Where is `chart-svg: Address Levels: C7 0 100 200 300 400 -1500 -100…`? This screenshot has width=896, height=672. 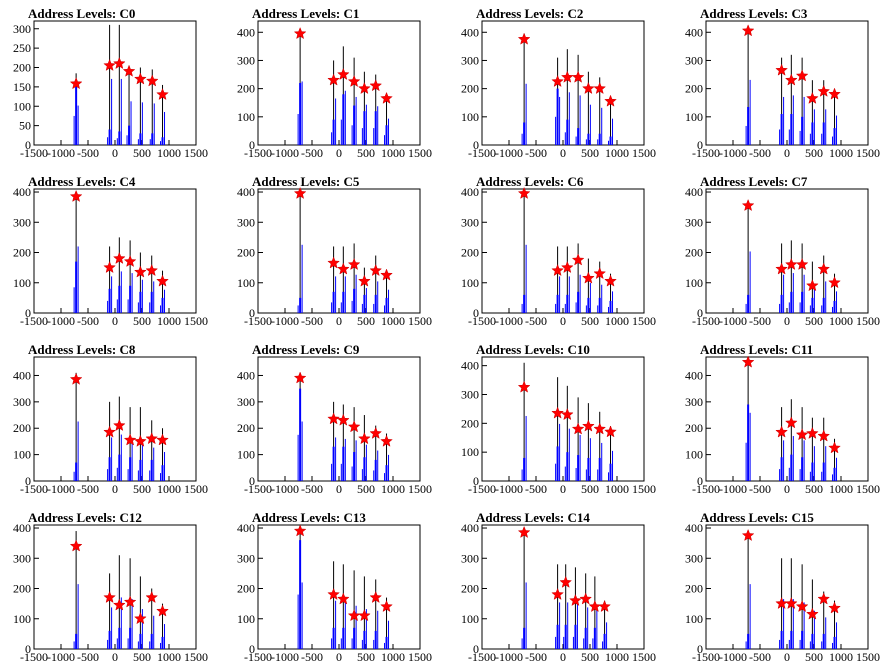
chart-svg: Address Levels: C7 0 100 200 300 400 -1500 -100… is located at coordinates (782, 251).